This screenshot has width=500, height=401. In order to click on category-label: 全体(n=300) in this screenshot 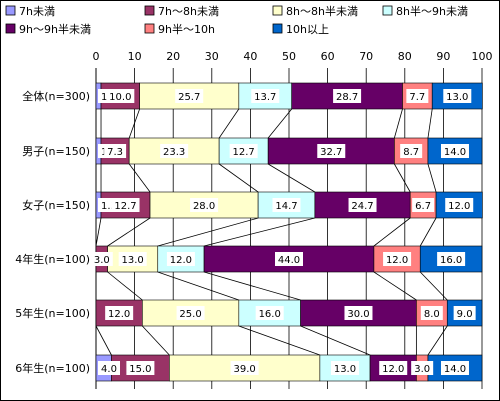, I will do `click(56, 96)`.